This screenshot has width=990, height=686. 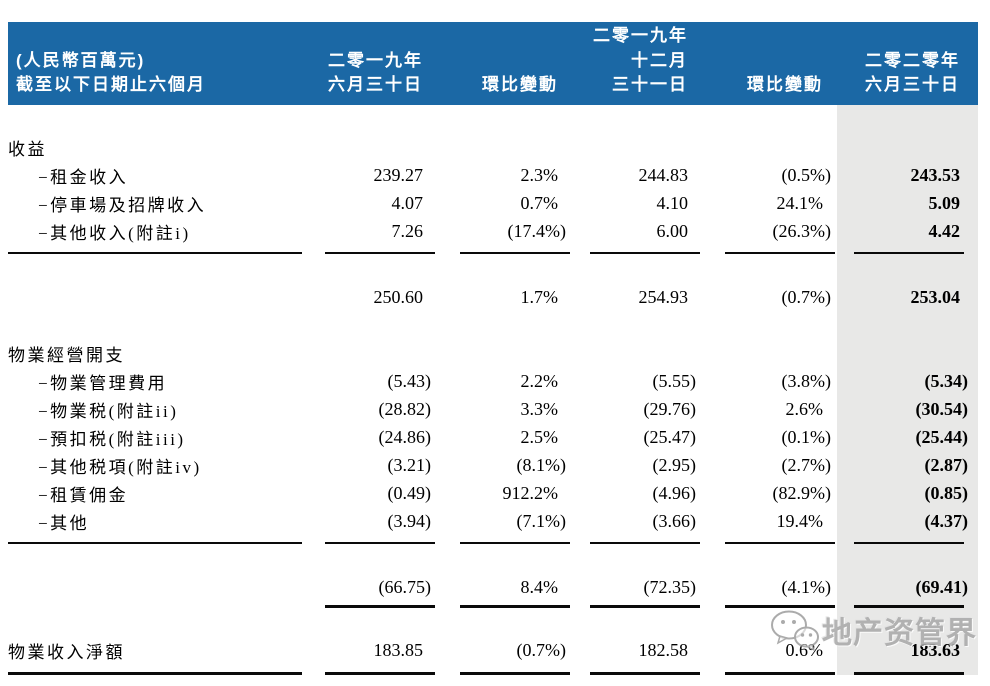 What do you see at coordinates (530, 492) in the screenshot?
I see `cell-qoq-change-1: 912.2%` at bounding box center [530, 492].